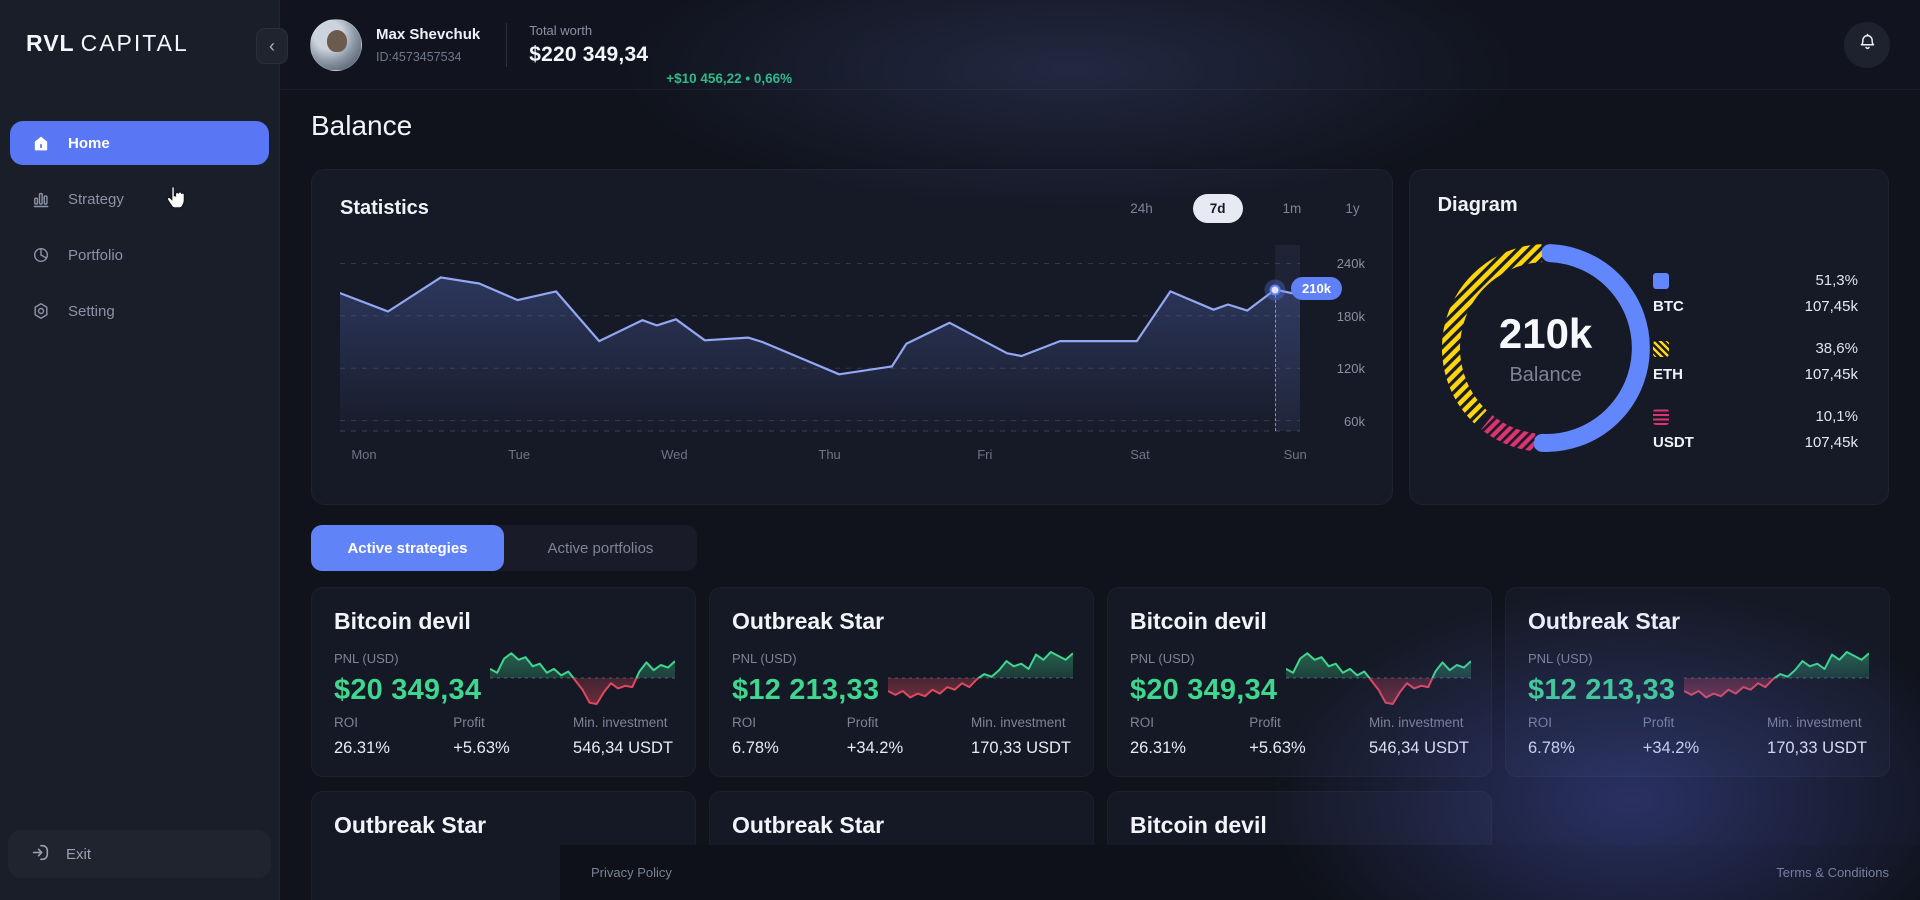 The image size is (1920, 900). Describe the element at coordinates (41, 311) in the screenshot. I see `gear-icon` at that location.